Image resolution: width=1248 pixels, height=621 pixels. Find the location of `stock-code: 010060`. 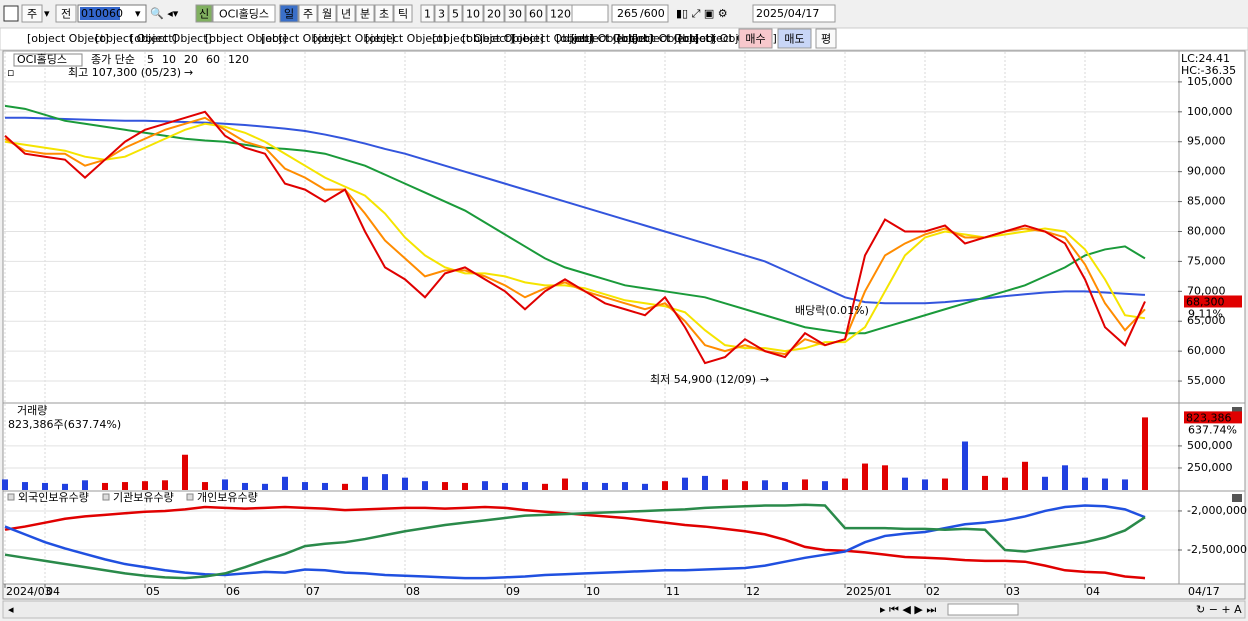

stock-code: 010060 is located at coordinates (102, 13).